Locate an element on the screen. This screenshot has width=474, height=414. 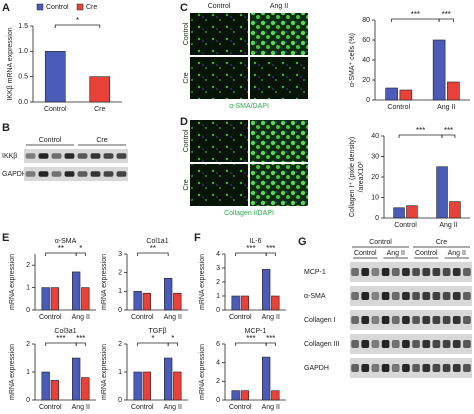
y-axis-label: Collagen I⁺ (pixle density) is located at coordinates (352, 177).